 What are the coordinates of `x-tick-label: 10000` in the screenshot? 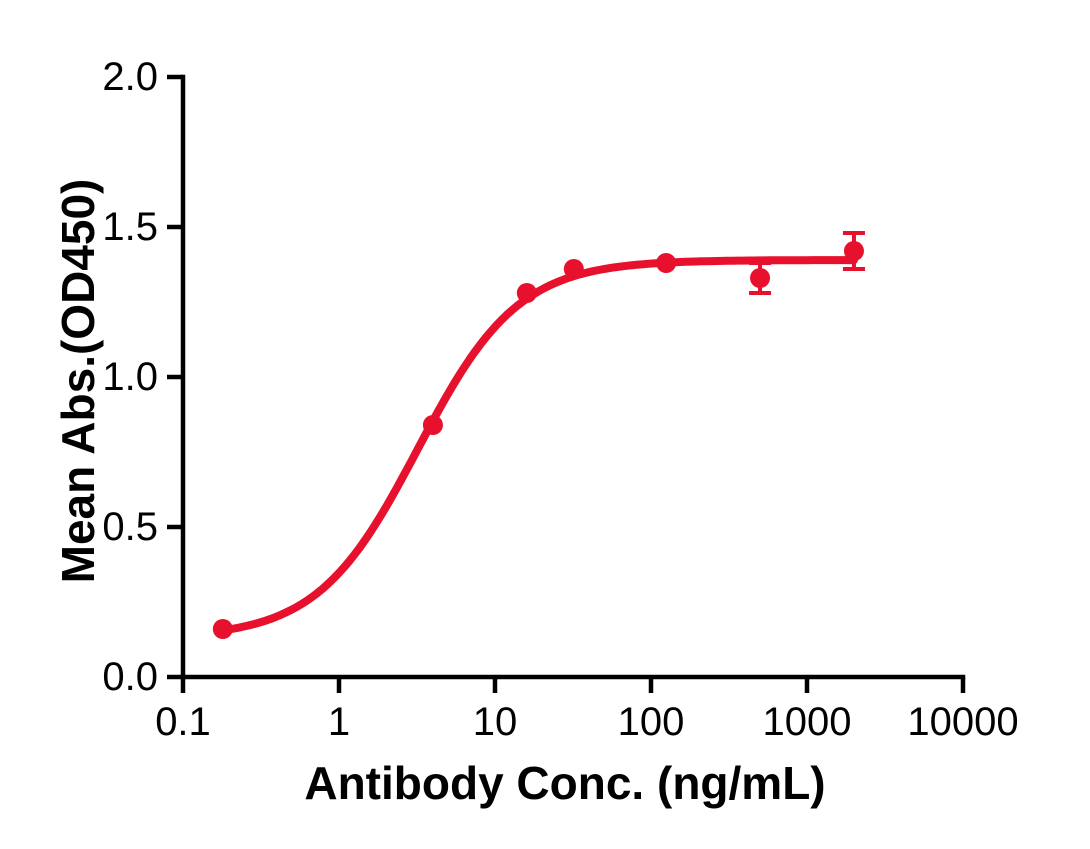 It's located at (962, 722).